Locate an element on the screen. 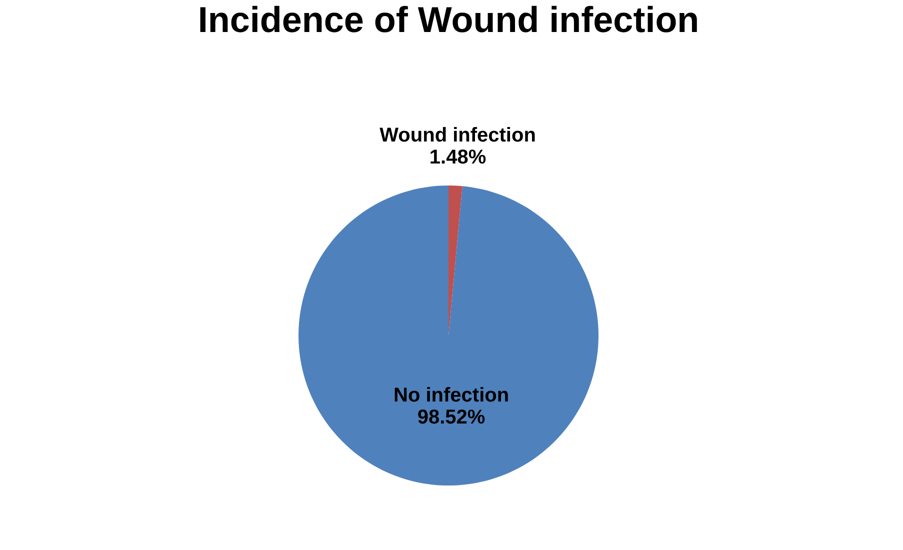 Image resolution: width=903 pixels, height=550 pixels. slice-label: Wound infection is located at coordinates (458, 135).